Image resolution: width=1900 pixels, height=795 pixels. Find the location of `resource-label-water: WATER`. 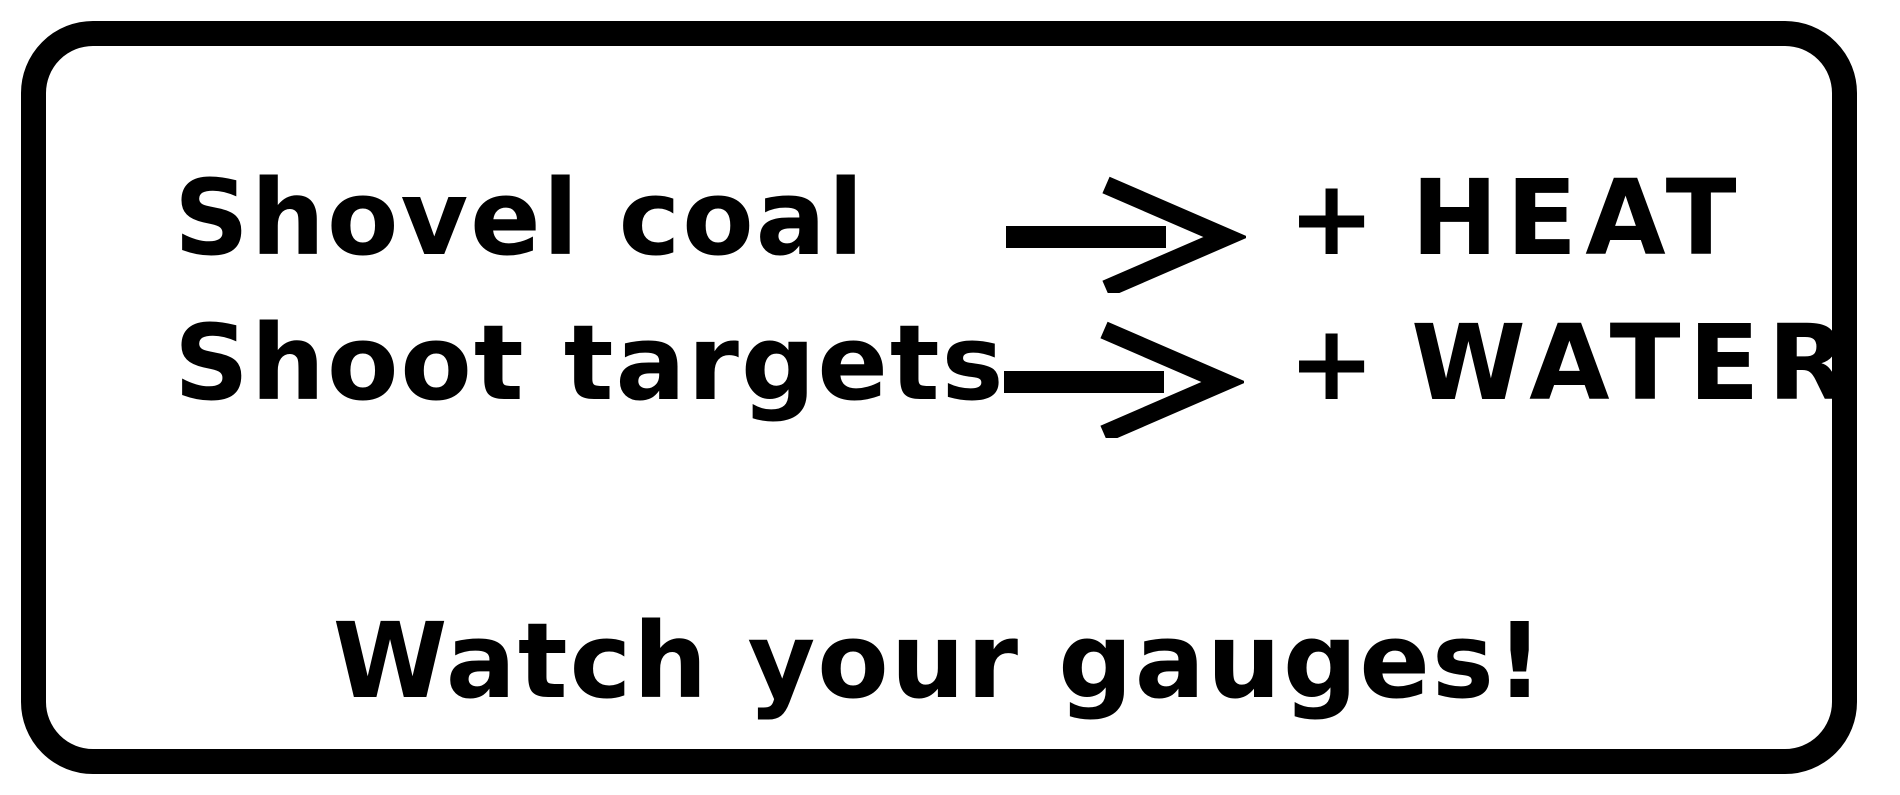

resource-label-water: WATER is located at coordinates (1633, 363).